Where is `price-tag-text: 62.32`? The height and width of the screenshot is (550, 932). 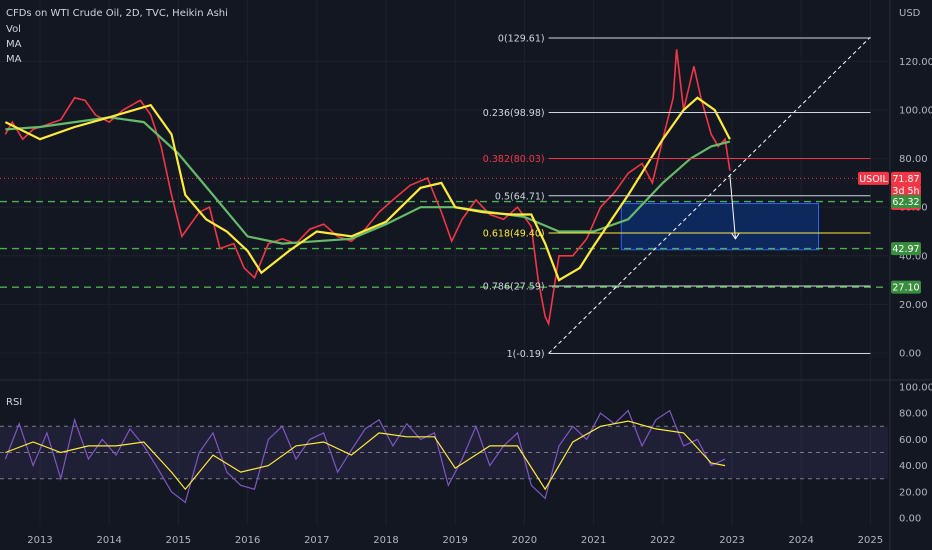 price-tag-text: 62.32 is located at coordinates (905, 202).